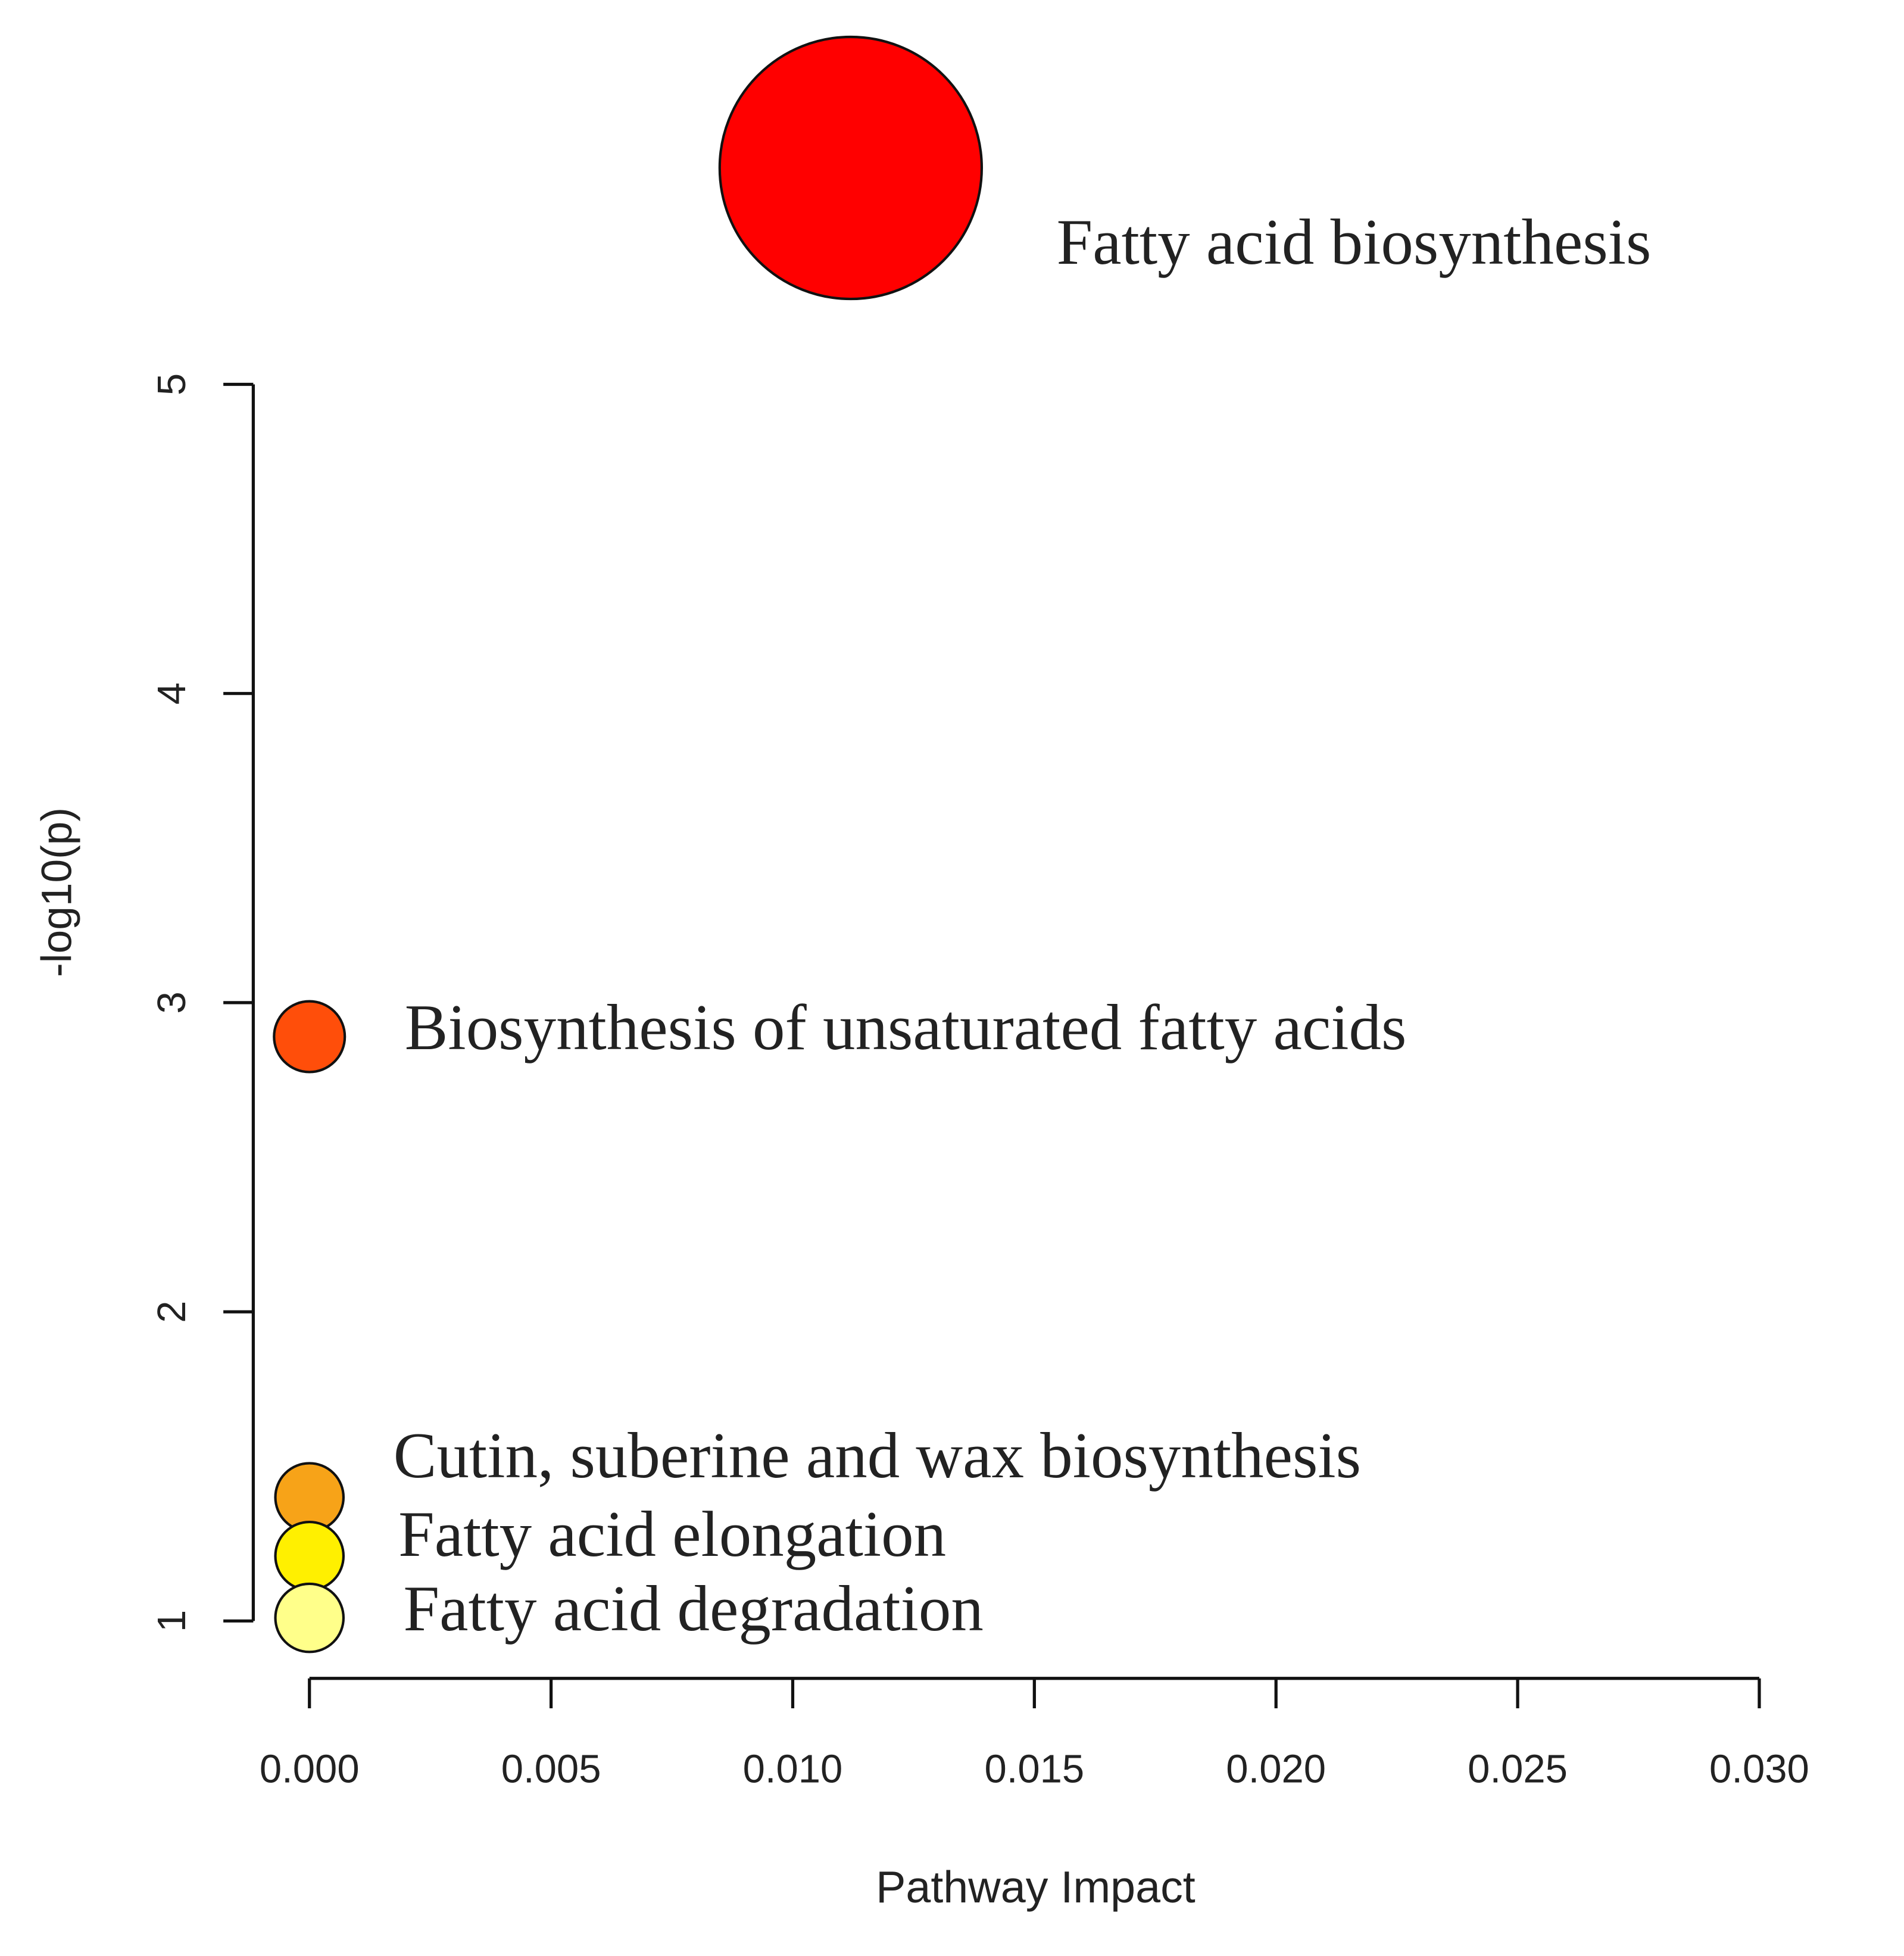 The width and height of the screenshot is (1904, 1956). I want to click on x-tick-label: 0.015, so click(1034, 1769).